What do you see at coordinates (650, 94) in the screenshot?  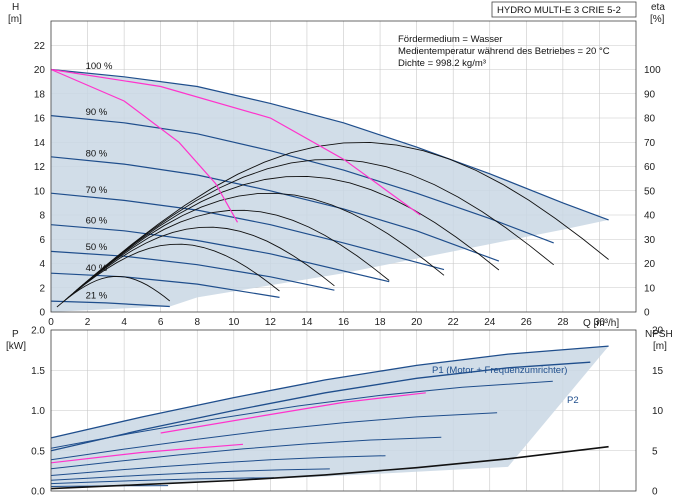 I see `top-y2-tick: 90` at bounding box center [650, 94].